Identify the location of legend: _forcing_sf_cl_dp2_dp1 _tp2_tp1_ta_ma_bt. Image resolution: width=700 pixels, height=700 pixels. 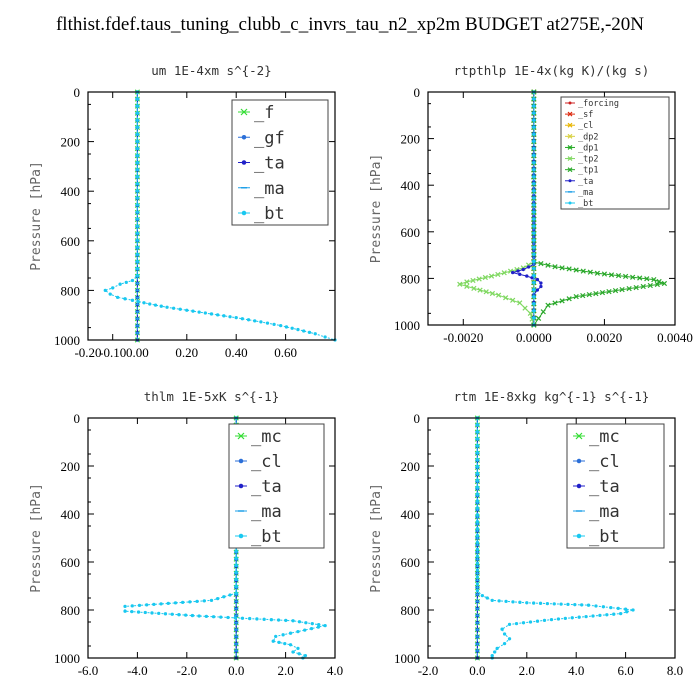
(615, 153).